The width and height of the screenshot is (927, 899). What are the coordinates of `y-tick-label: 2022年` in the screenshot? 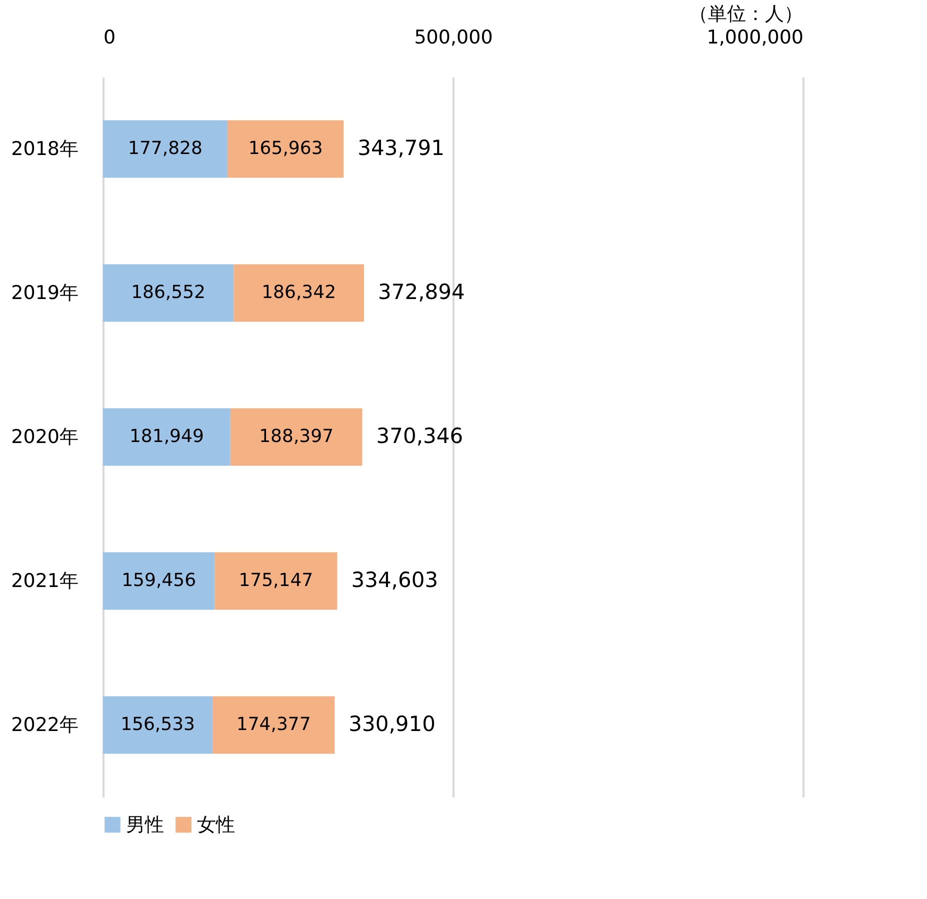 It's located at (44, 725).